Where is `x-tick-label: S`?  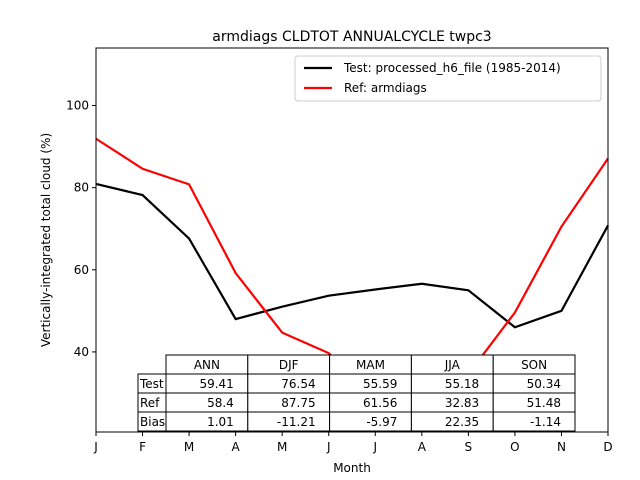
x-tick-label: S is located at coordinates (469, 447).